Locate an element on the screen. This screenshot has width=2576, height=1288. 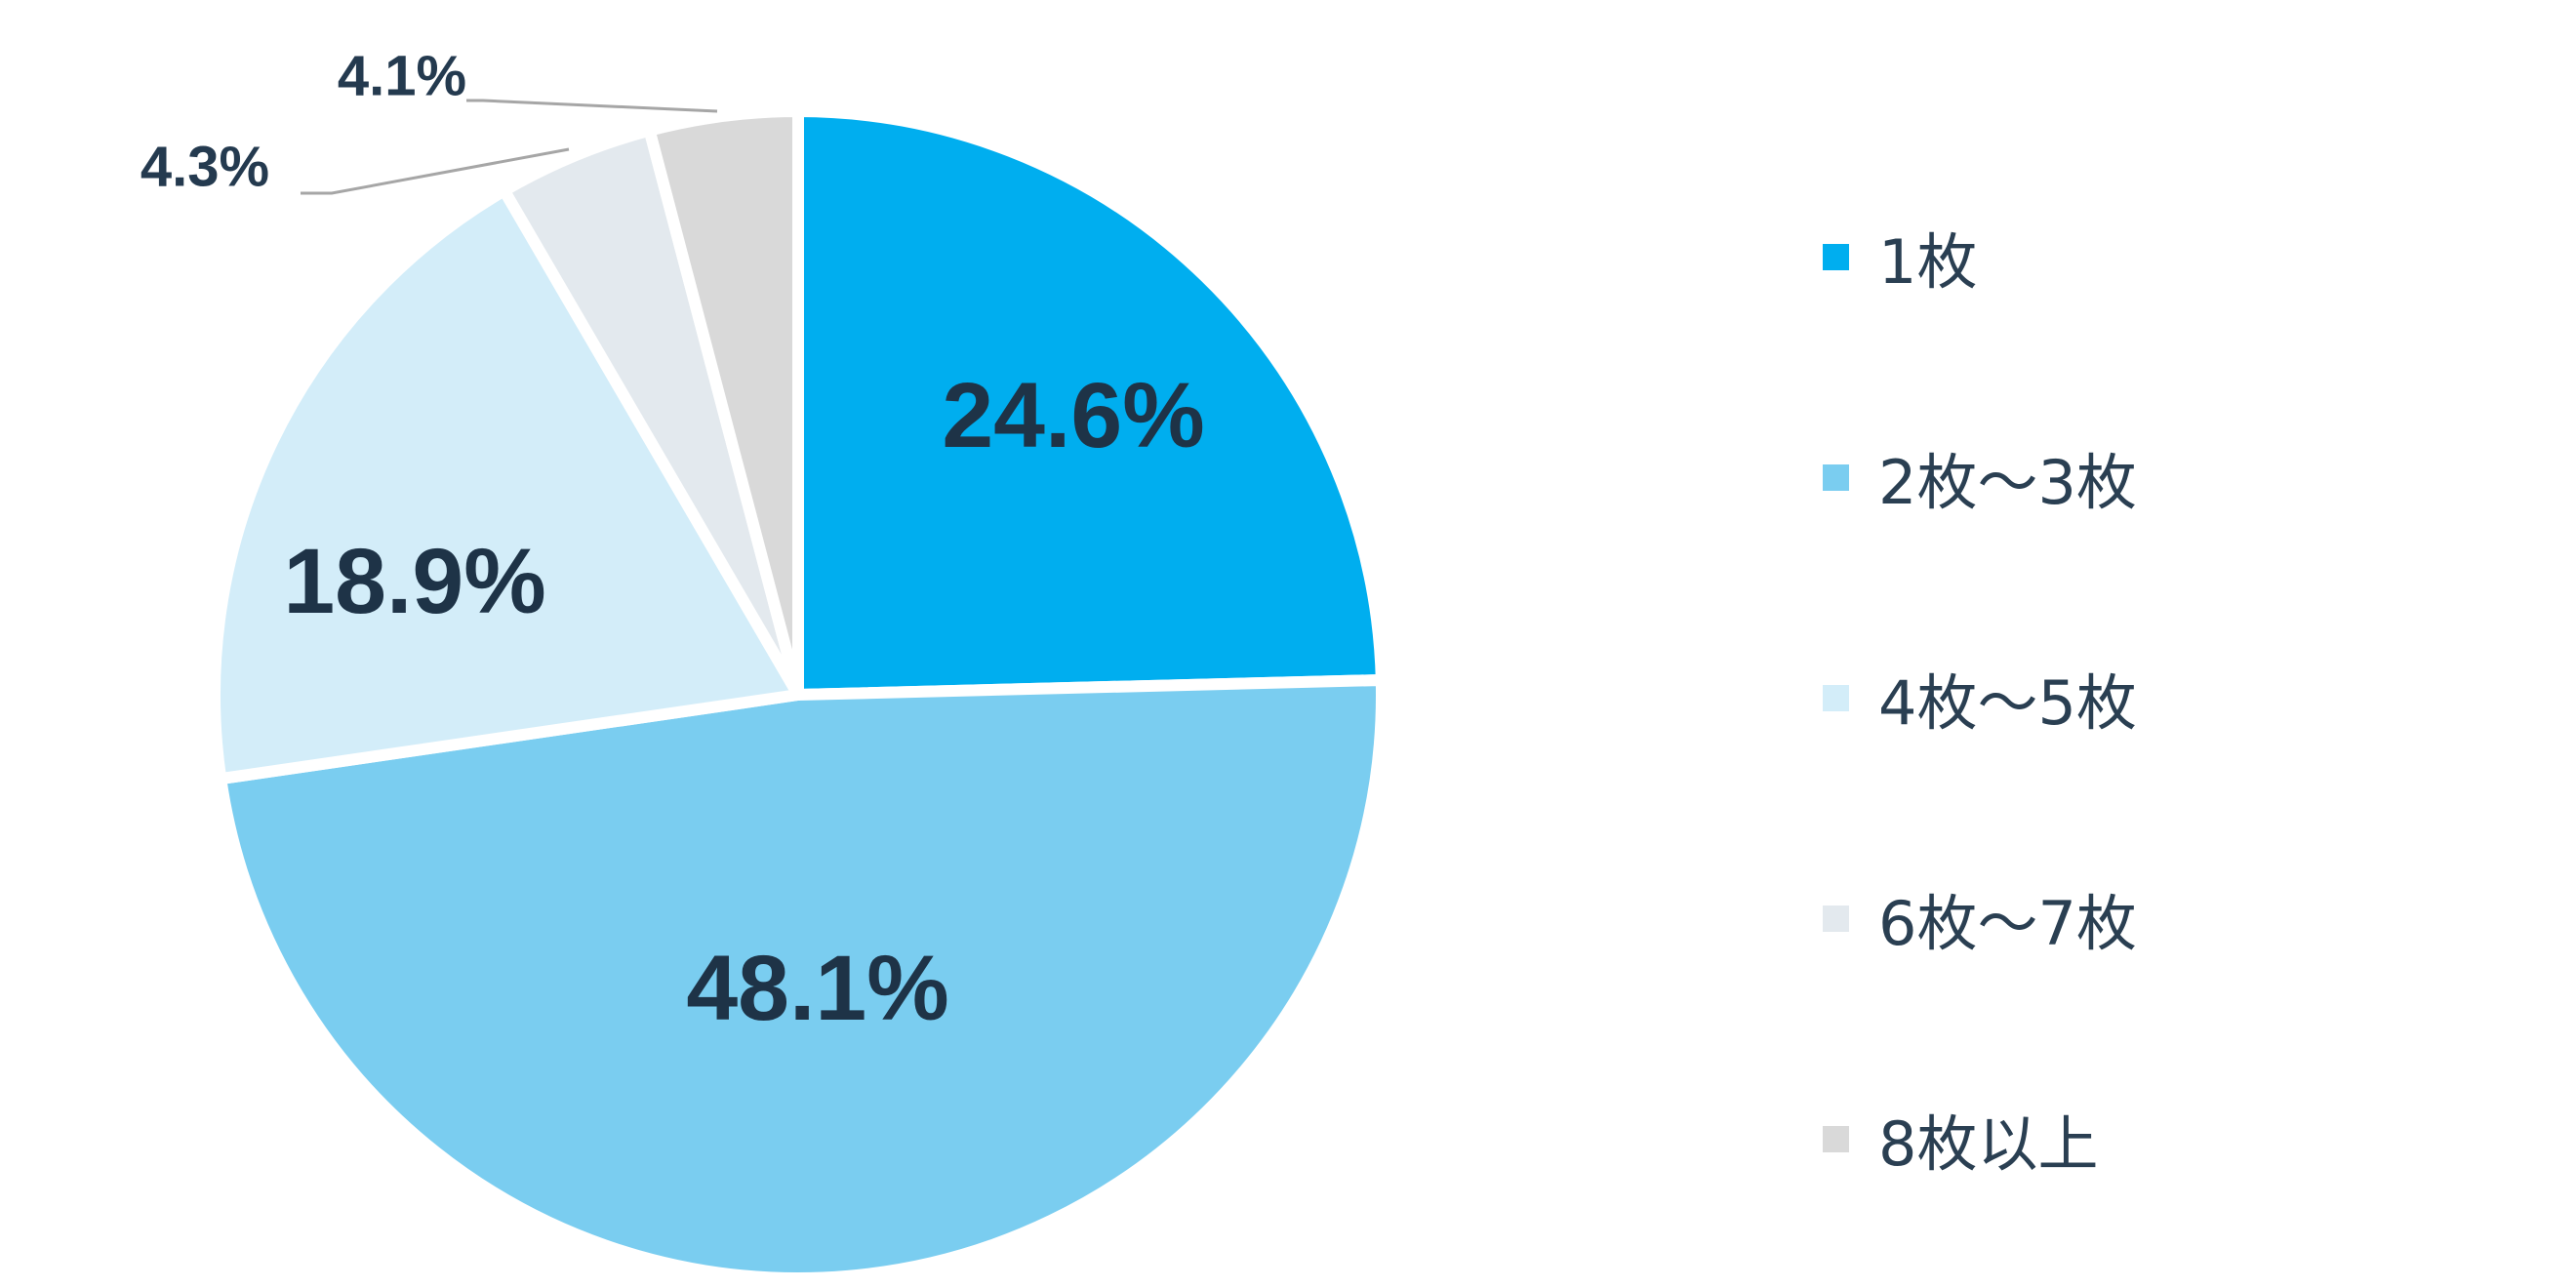
legend-item: 8枚以上 is located at coordinates (1980, 1138).